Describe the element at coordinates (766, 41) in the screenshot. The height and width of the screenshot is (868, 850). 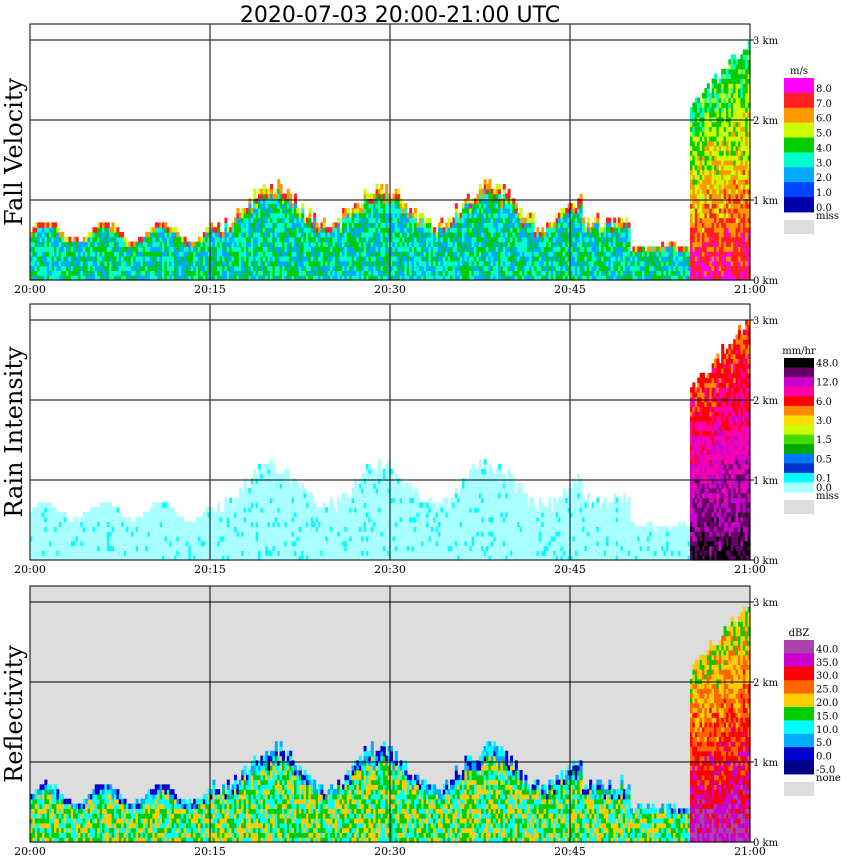
I see `y-tick-label: 3 km` at that location.